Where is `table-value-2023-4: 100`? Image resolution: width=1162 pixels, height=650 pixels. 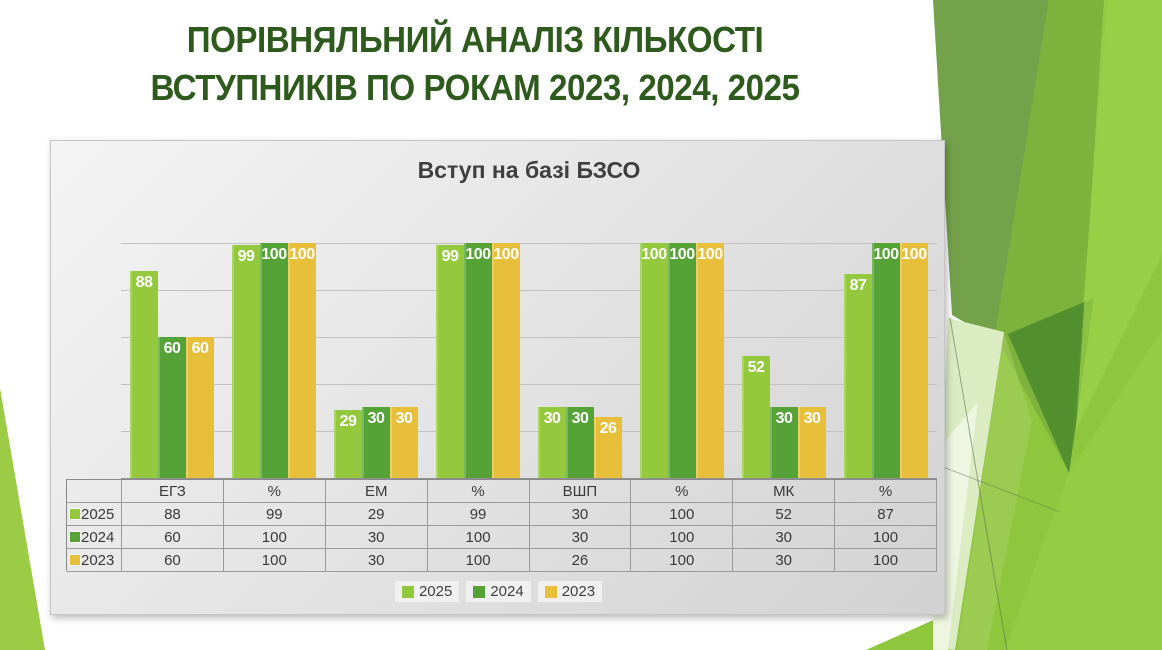 table-value-2023-4: 100 is located at coordinates (478, 560).